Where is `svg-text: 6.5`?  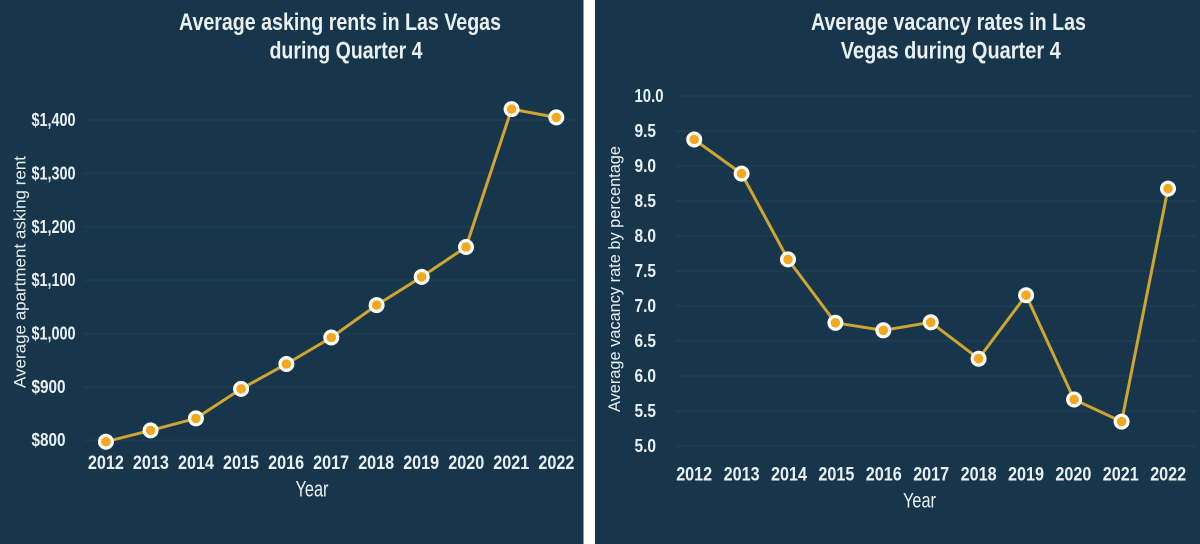
svg-text: 6.5 is located at coordinates (646, 341).